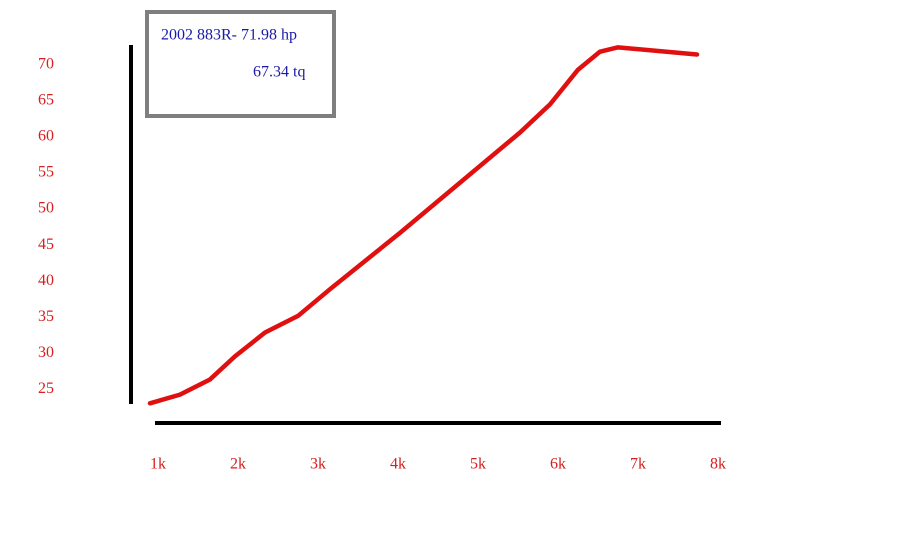 The image size is (907, 558). Describe the element at coordinates (46, 388) in the screenshot. I see `y-tick-label: 25` at that location.